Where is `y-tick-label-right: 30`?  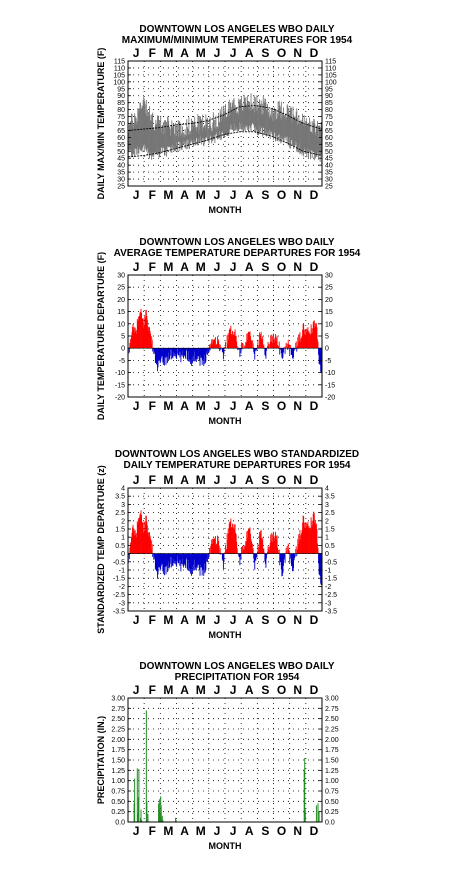 y-tick-label-right: 30 is located at coordinates (329, 276).